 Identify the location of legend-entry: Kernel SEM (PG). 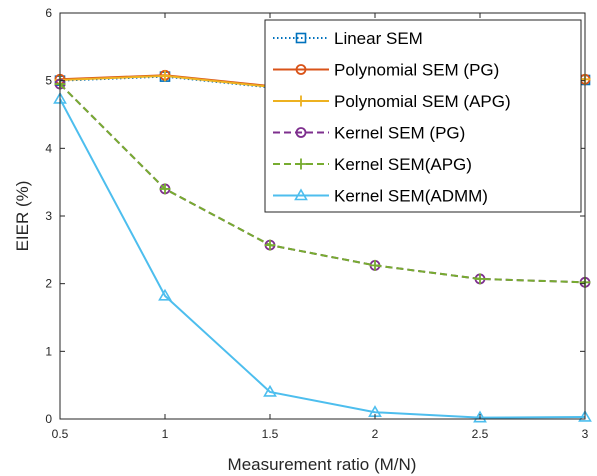
(369, 133).